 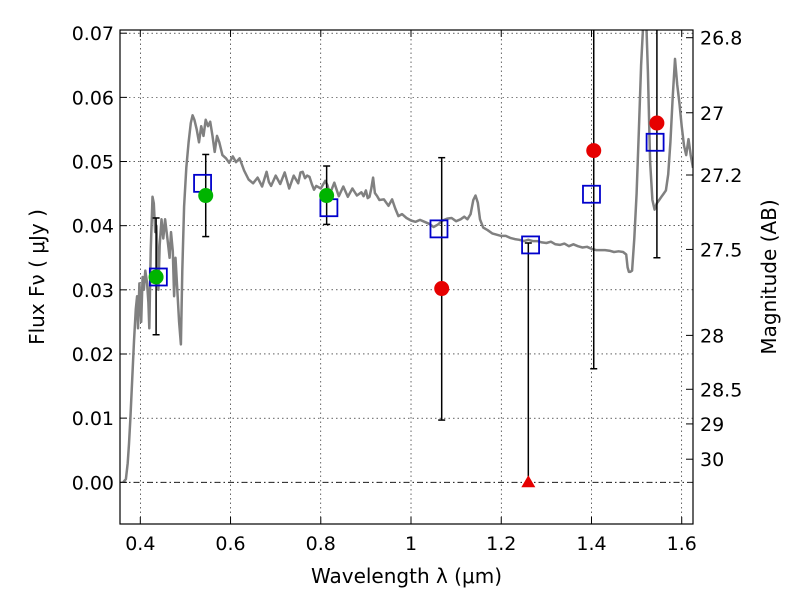 What do you see at coordinates (721, 390) in the screenshot?
I see `y2-tick-label: 28.5` at bounding box center [721, 390].